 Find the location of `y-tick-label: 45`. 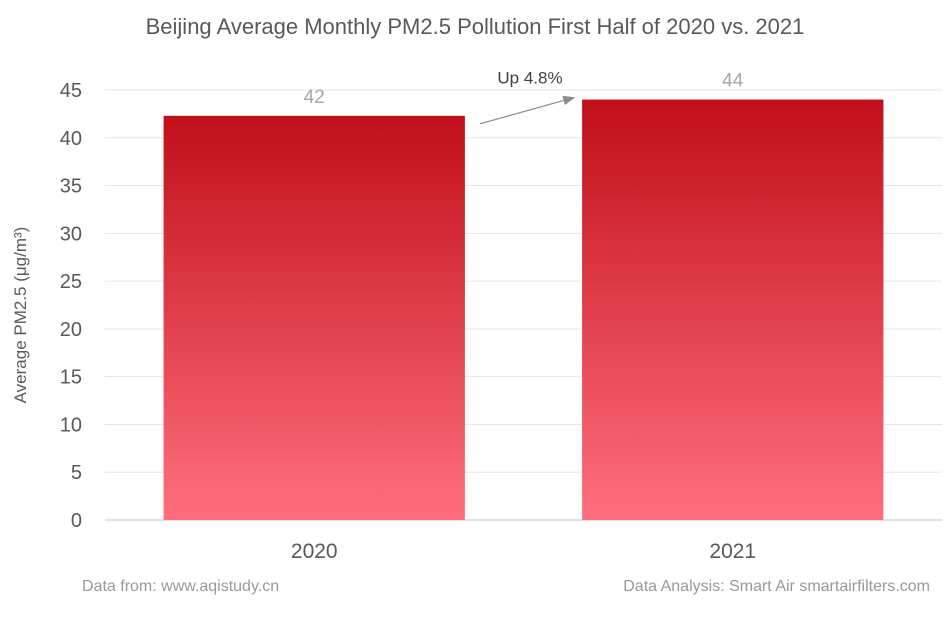

y-tick-label: 45 is located at coordinates (71, 91).